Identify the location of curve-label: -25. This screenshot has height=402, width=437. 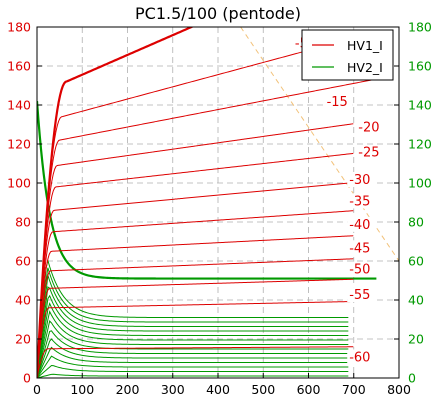
(370, 153).